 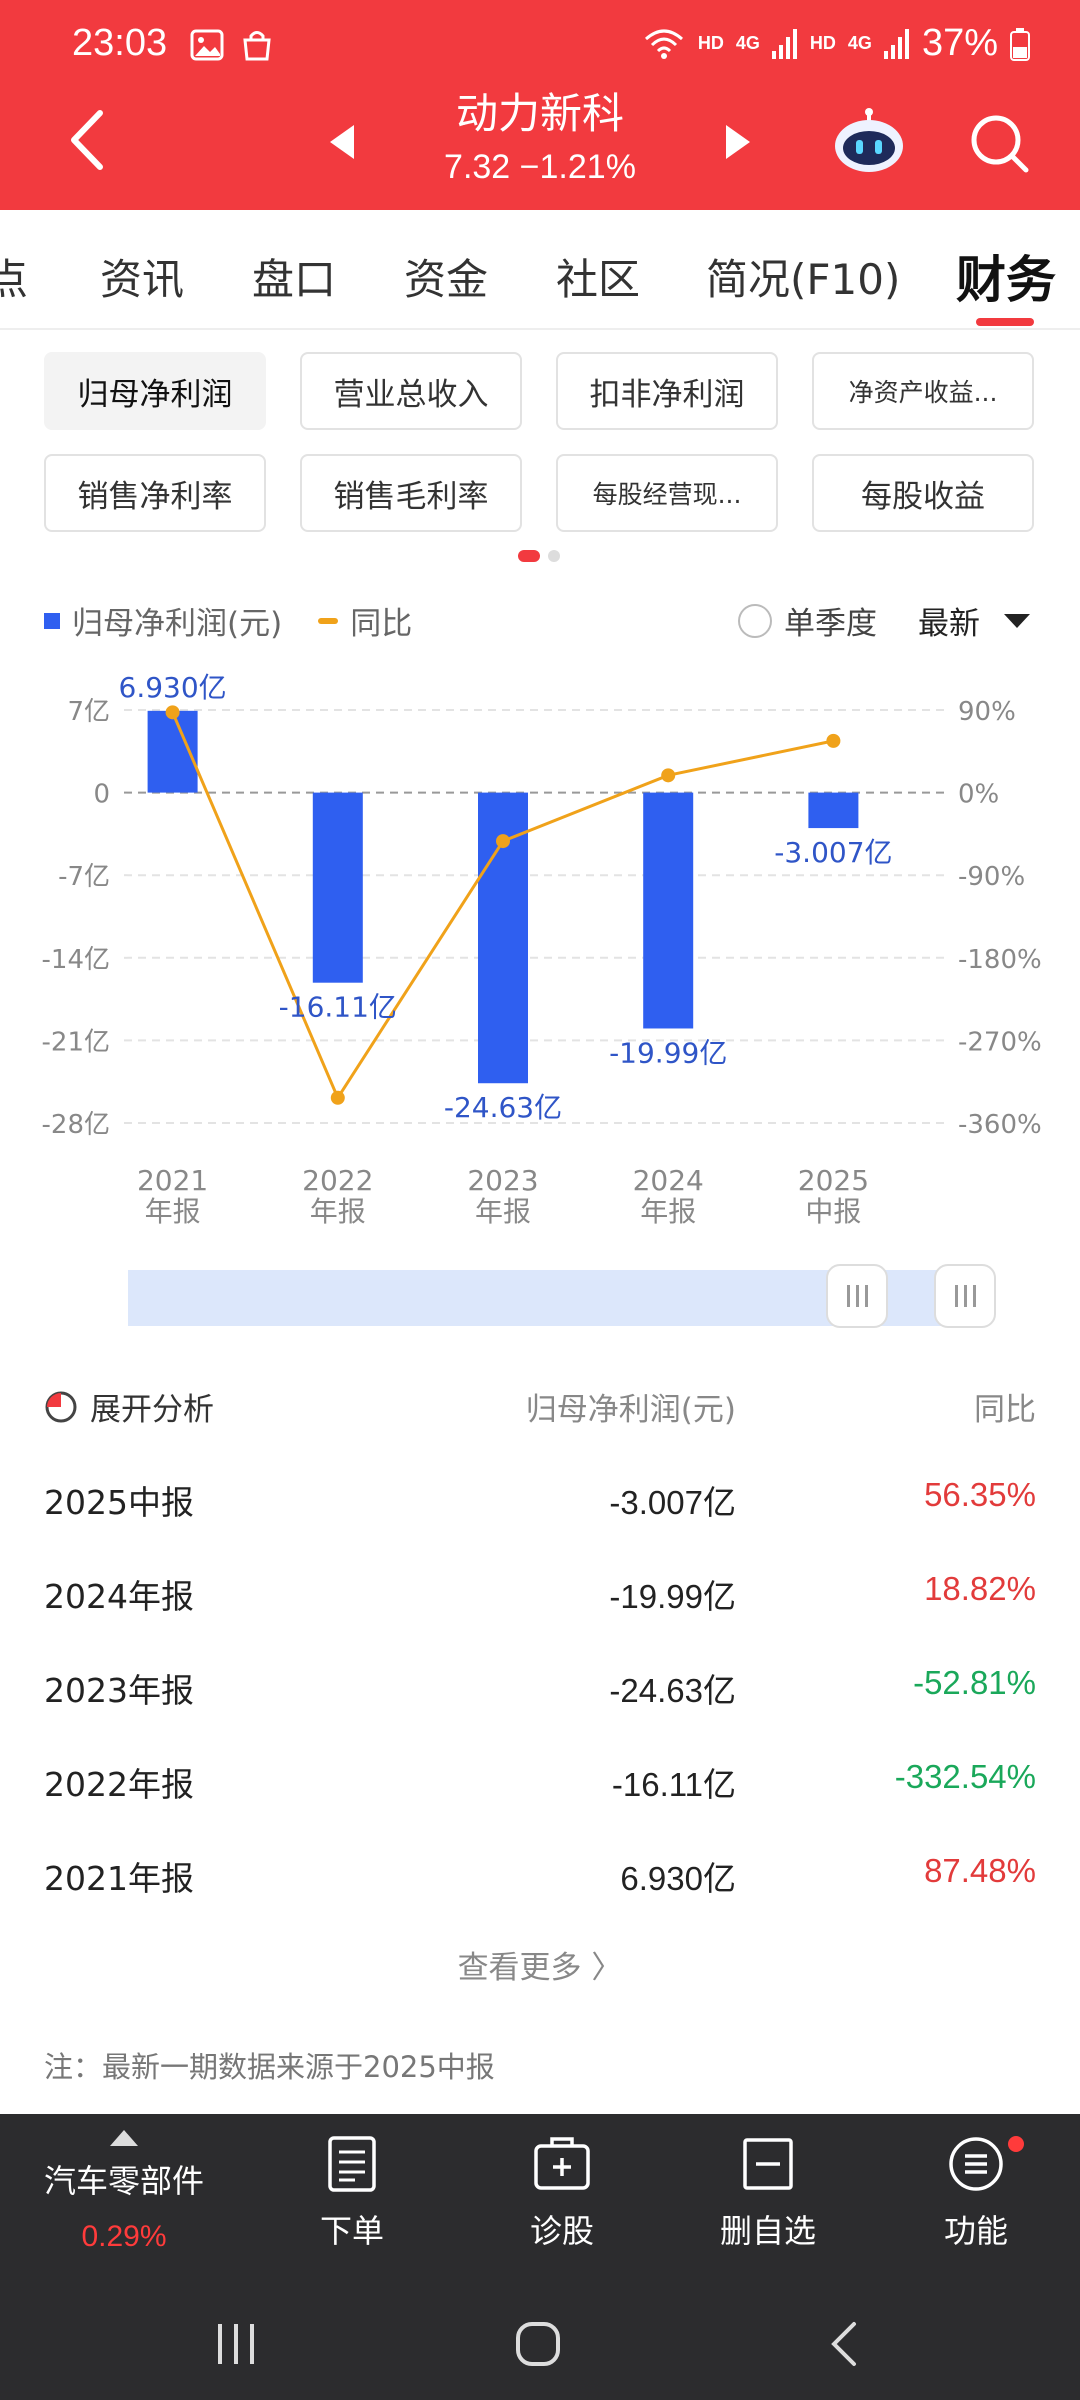 What do you see at coordinates (987, 712) in the screenshot?
I see `y-right-tick-label: 90%` at bounding box center [987, 712].